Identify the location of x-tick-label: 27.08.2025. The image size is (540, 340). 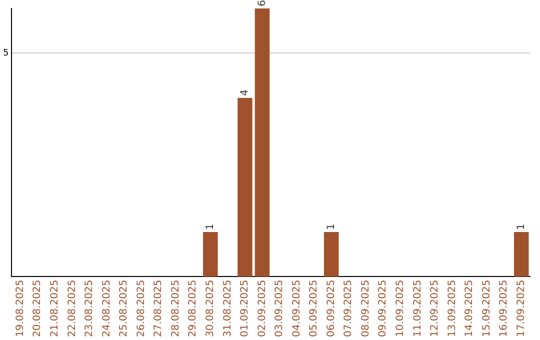
(158, 309).